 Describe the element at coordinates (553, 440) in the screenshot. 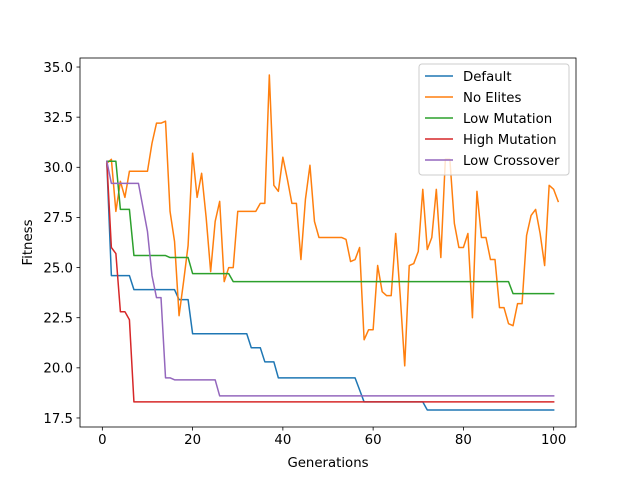

I see `x-tick-label: 100` at that location.